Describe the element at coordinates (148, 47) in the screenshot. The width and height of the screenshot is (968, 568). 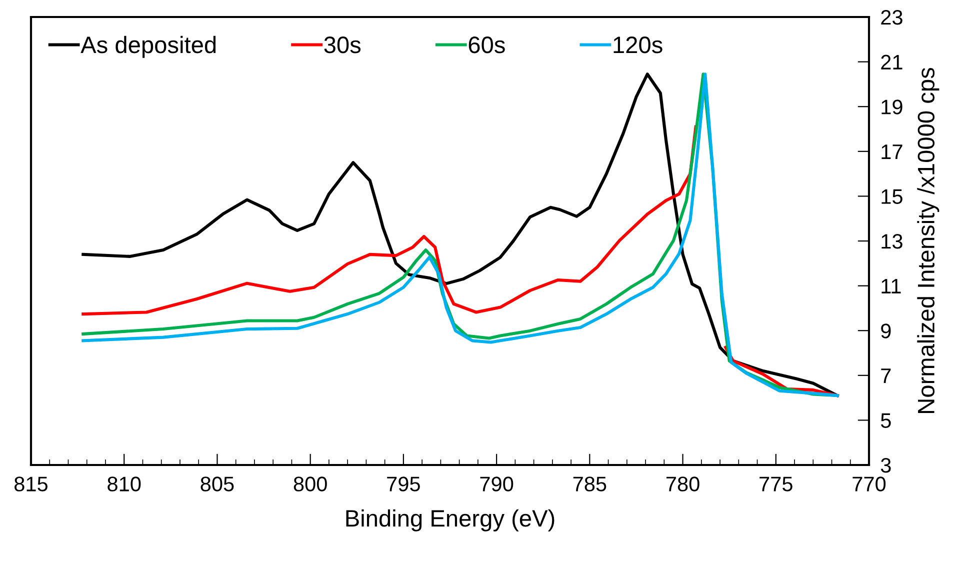
I see `legend-label: As deposited` at that location.